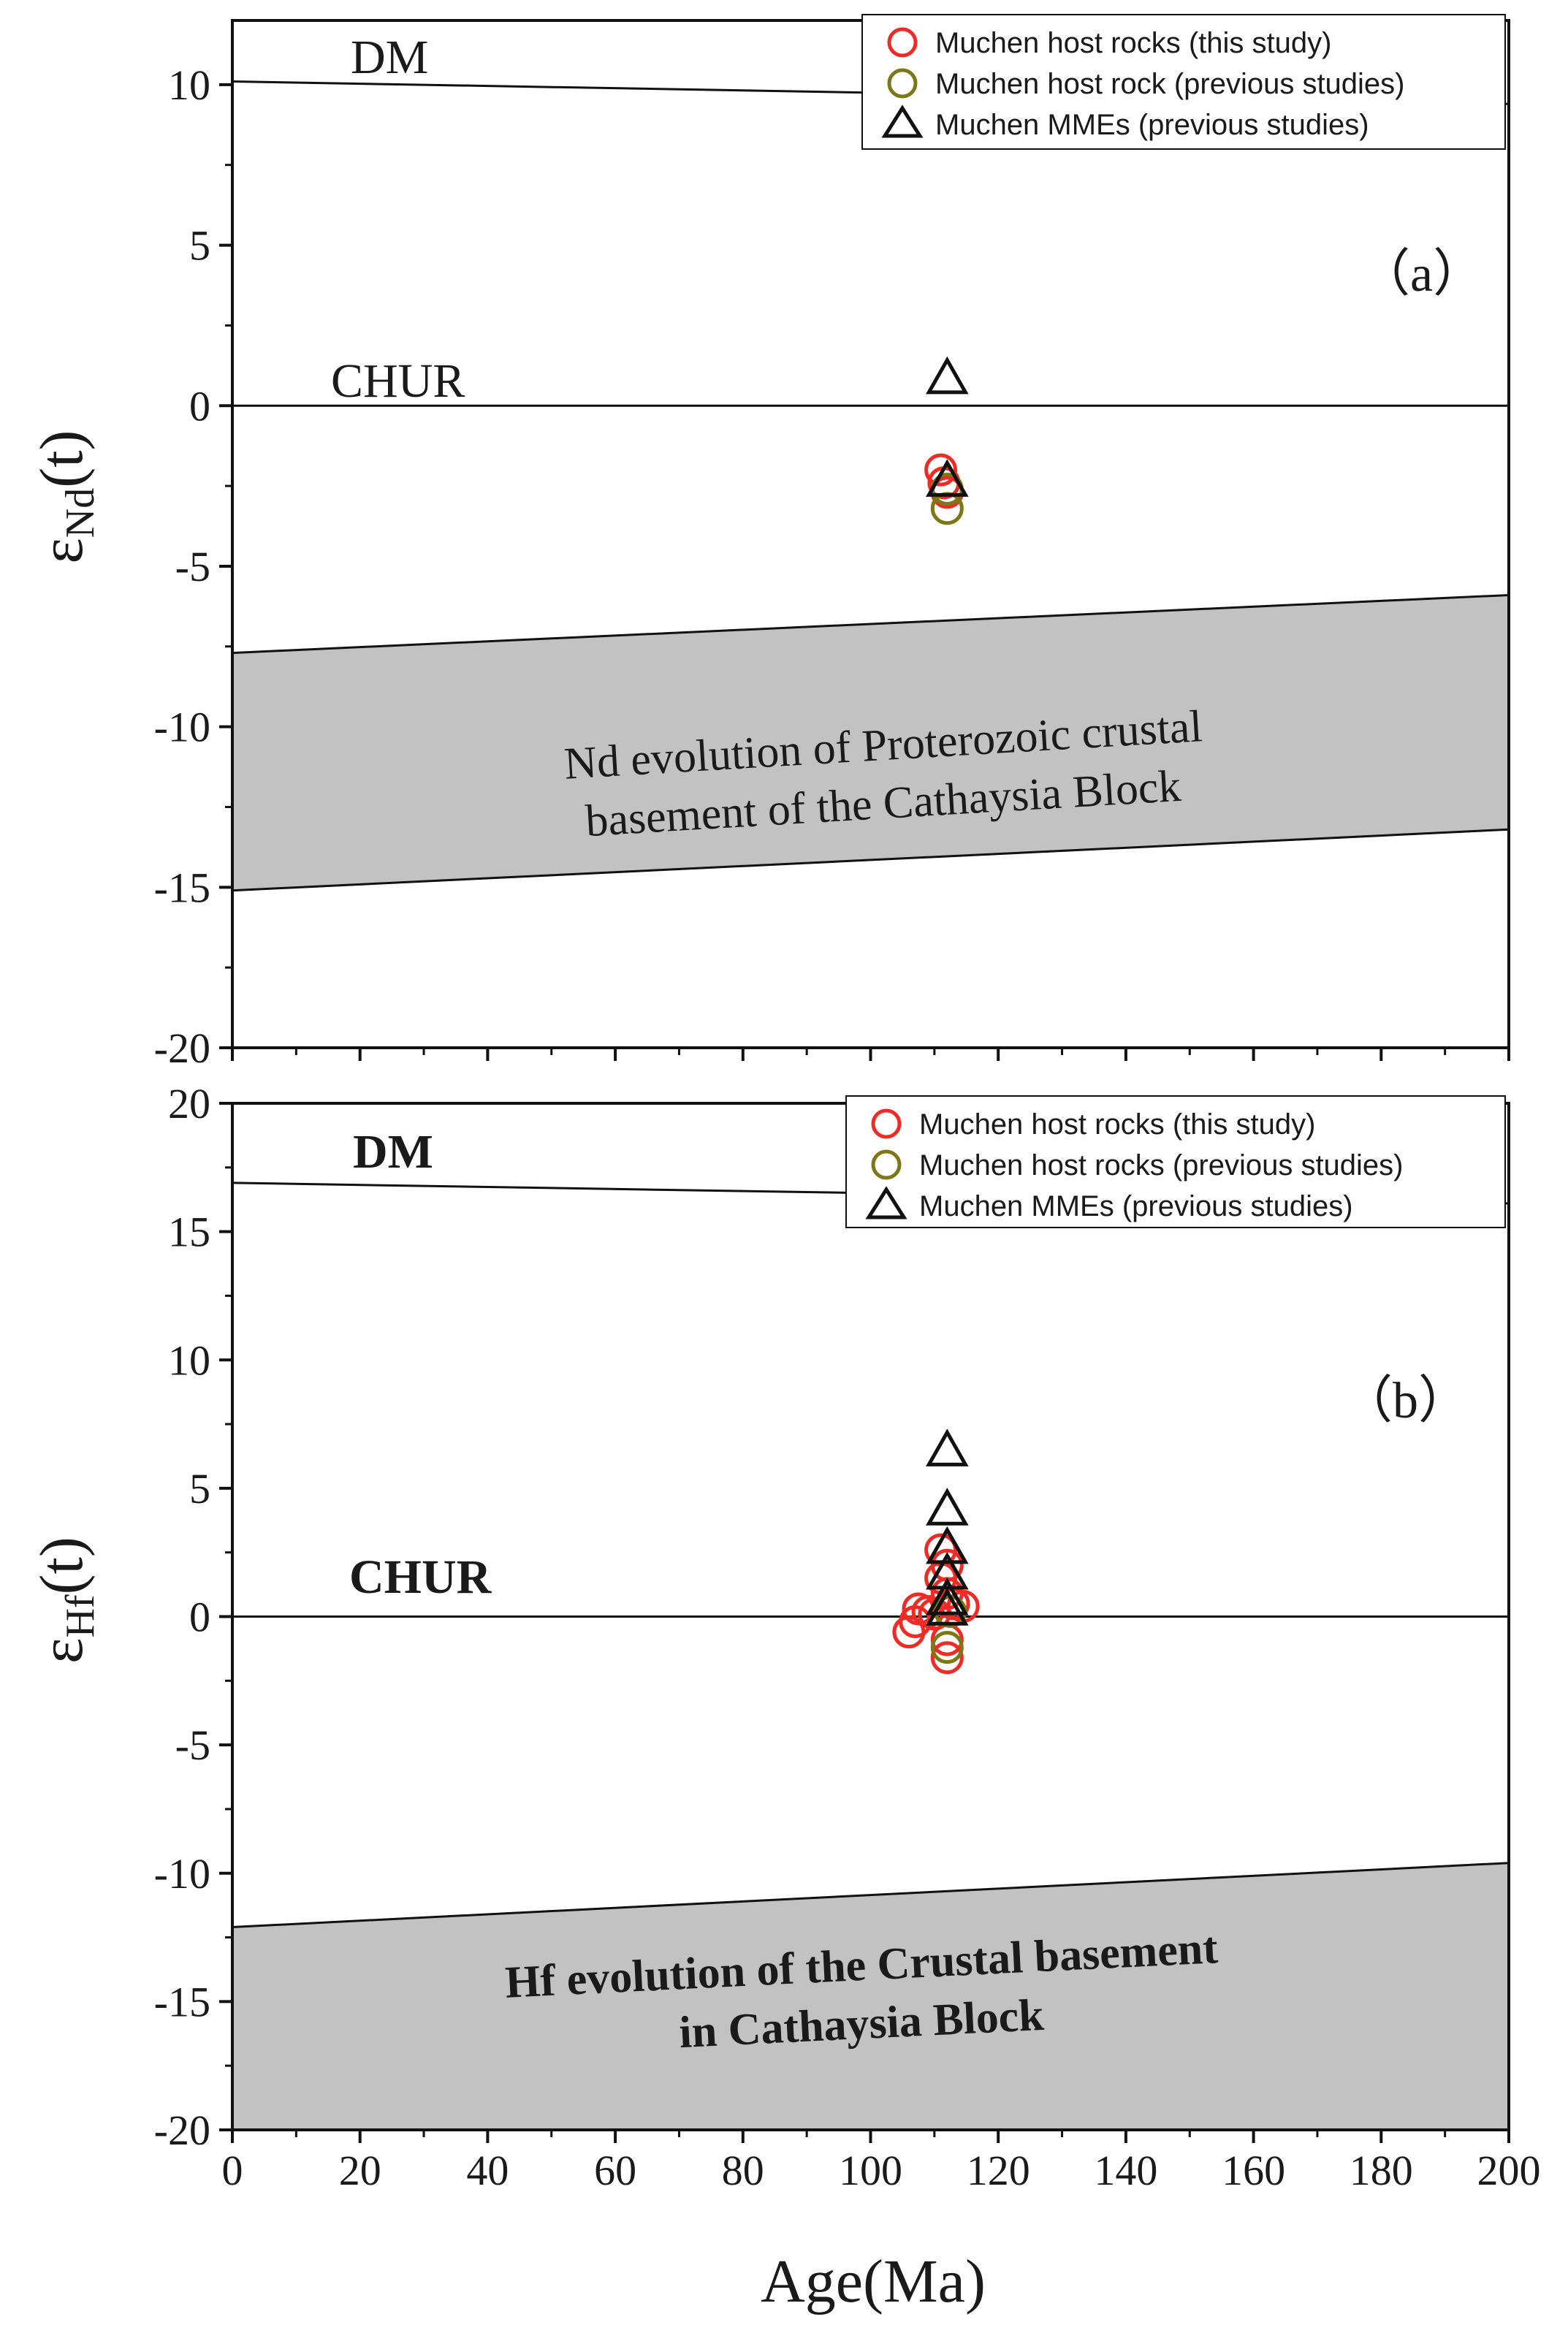 The width and height of the screenshot is (1568, 2333). I want to click on x-axis-title: Age(Ma), so click(873, 2281).